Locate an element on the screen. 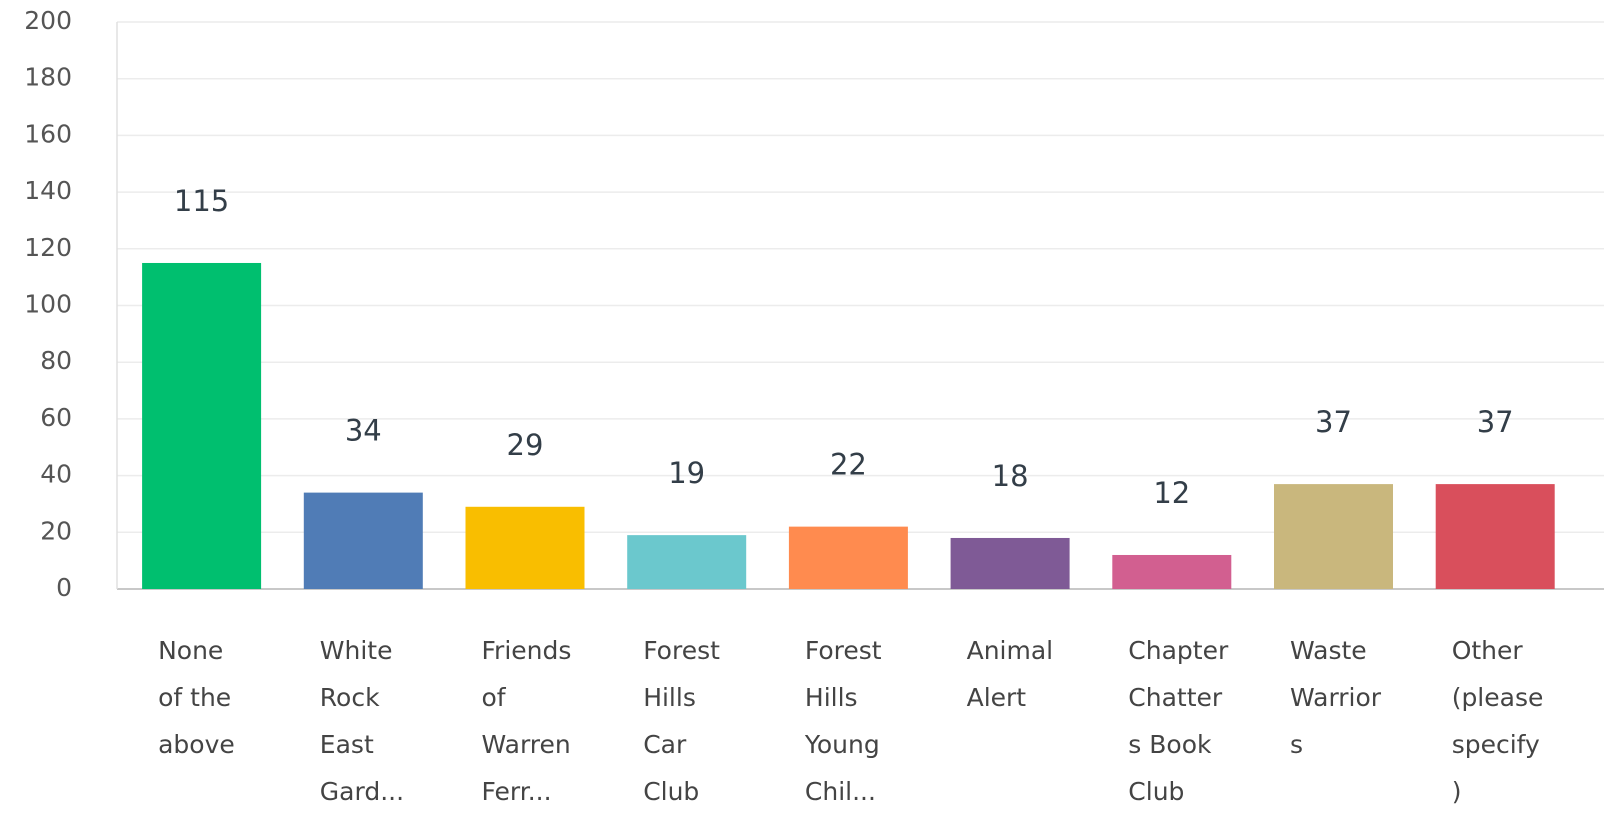 Image resolution: width=1604 pixels, height=829 pixels. y-tick-label: 160 is located at coordinates (48, 133).